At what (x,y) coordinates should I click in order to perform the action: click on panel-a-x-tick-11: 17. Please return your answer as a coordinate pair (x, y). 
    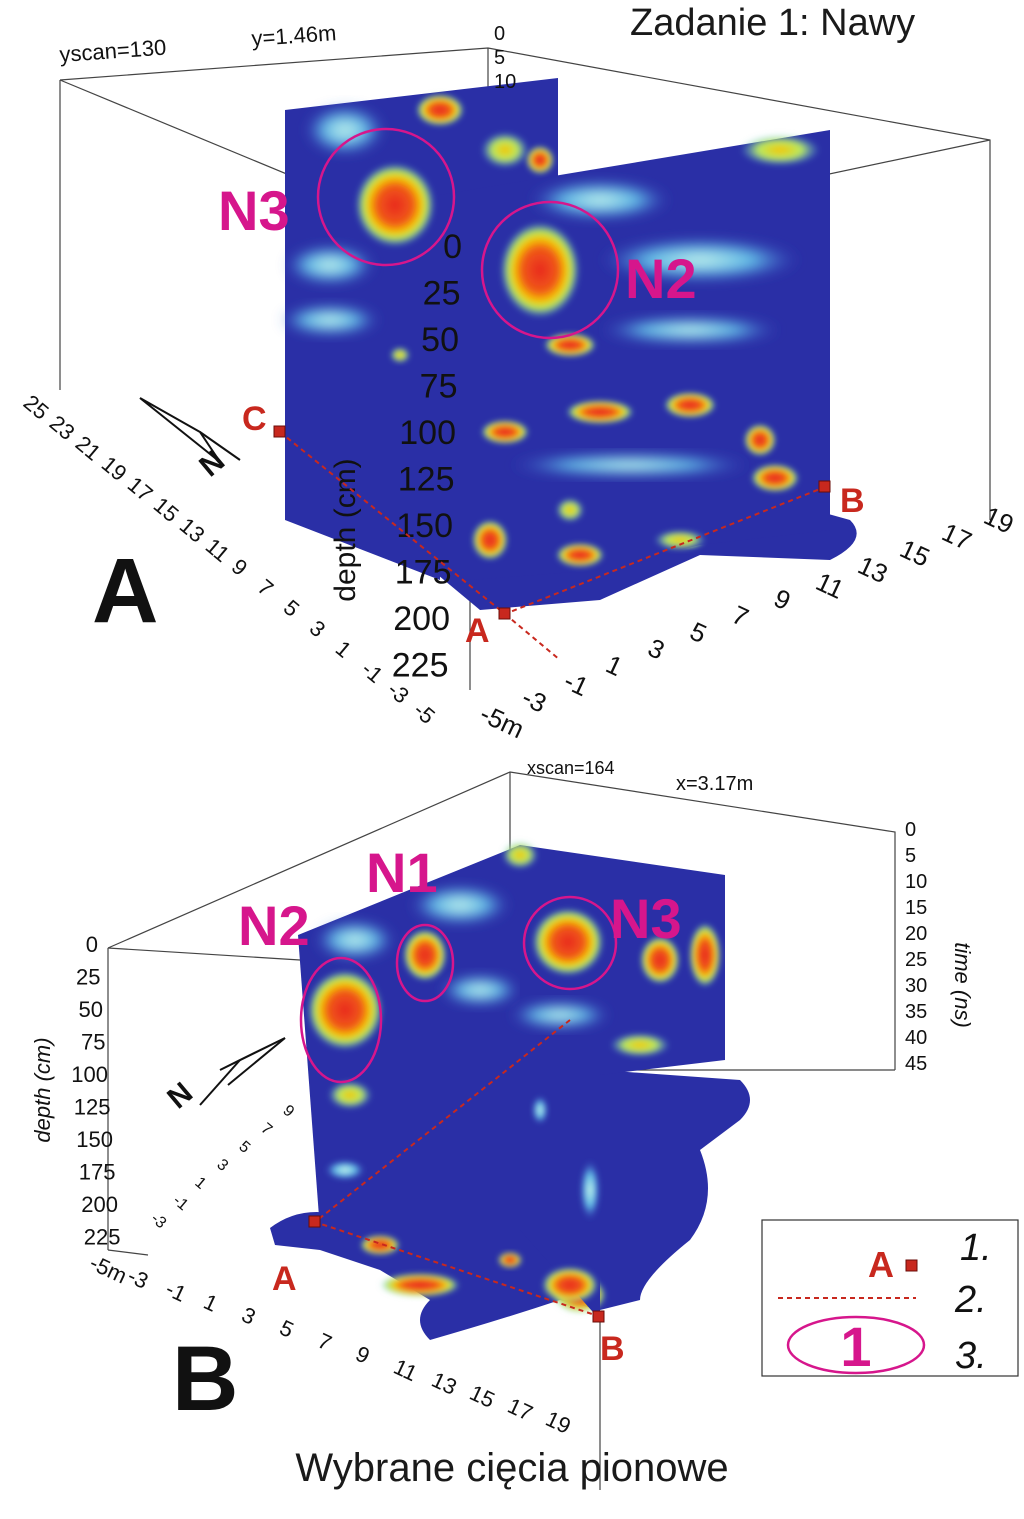
    Looking at the image, I should click on (956, 536).